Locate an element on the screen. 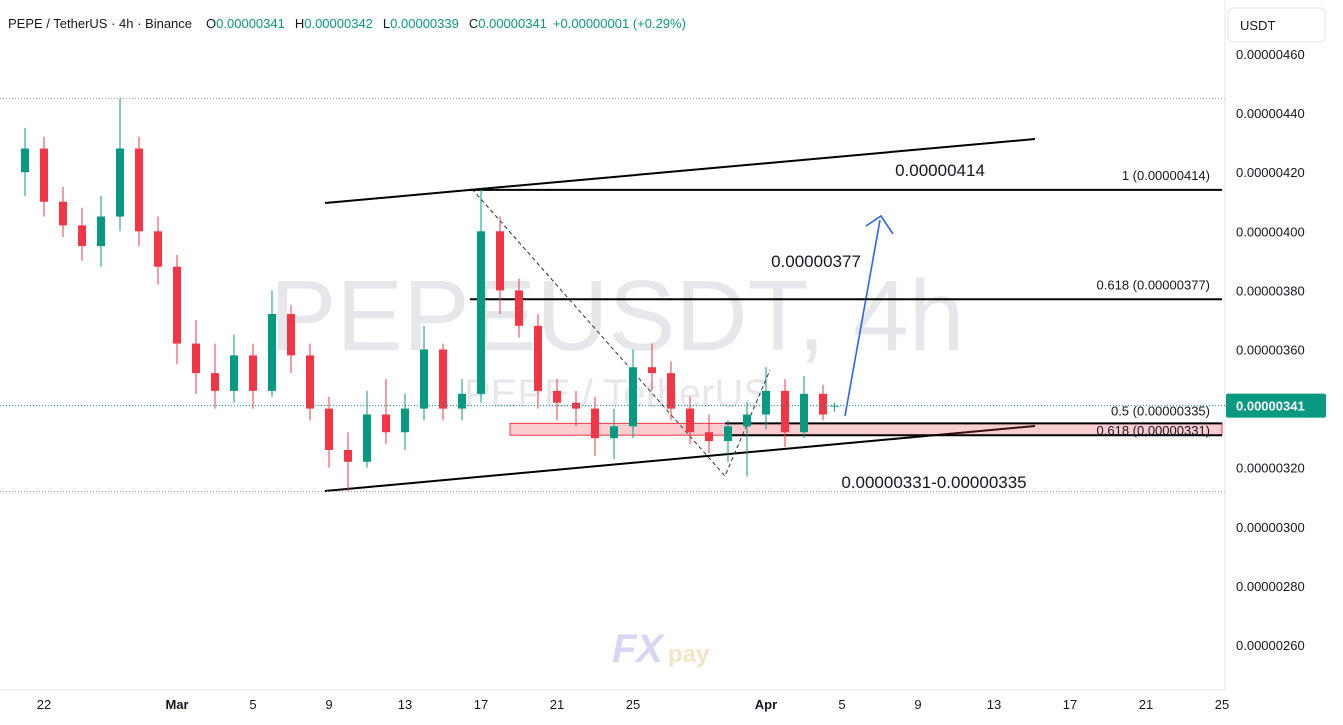 Image resolution: width=1343 pixels, height=725 pixels. y-tick-label: 0.00000400 is located at coordinates (1270, 231).